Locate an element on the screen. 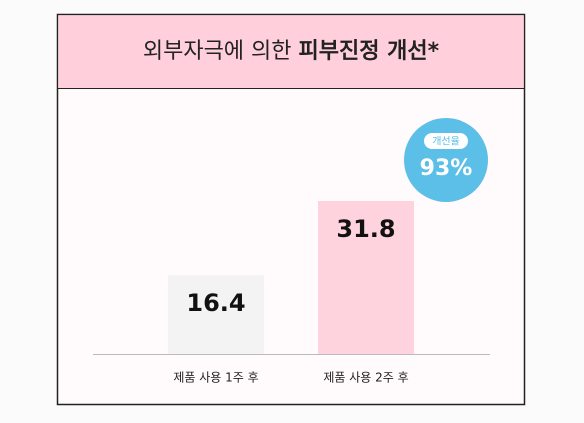  badge-label: 개선율 is located at coordinates (446, 142).